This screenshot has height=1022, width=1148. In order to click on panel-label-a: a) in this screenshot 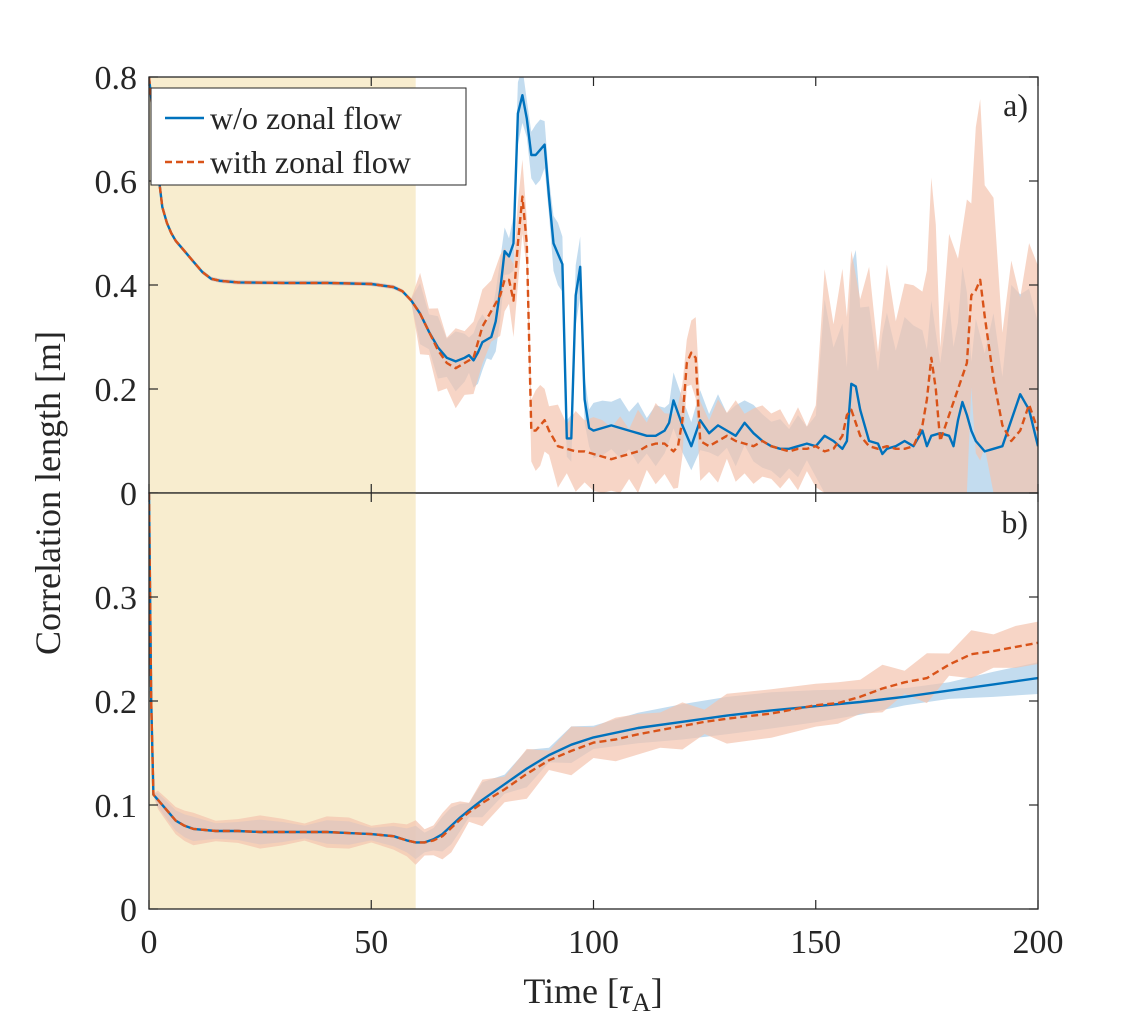, I will do `click(1015, 105)`.